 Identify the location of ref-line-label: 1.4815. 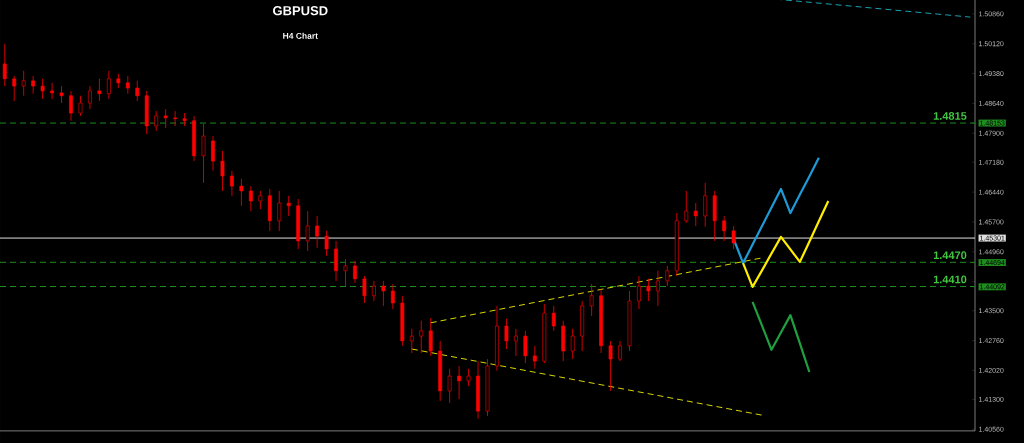
(950, 116).